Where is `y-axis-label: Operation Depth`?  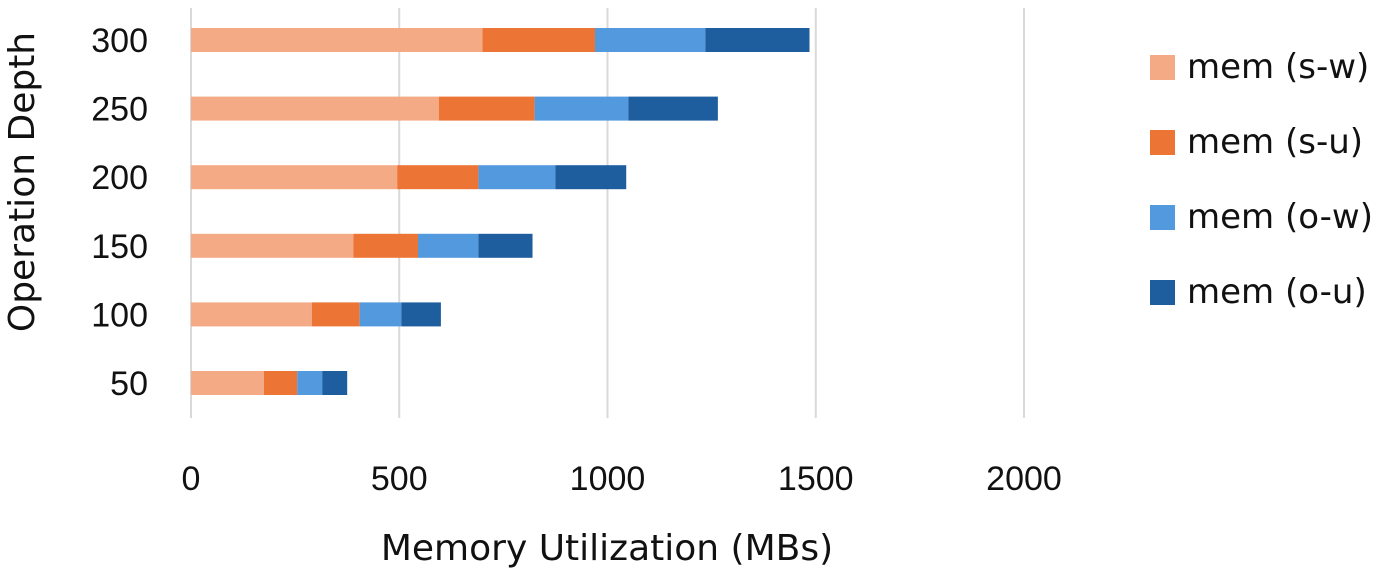 y-axis-label: Operation Depth is located at coordinates (22, 182).